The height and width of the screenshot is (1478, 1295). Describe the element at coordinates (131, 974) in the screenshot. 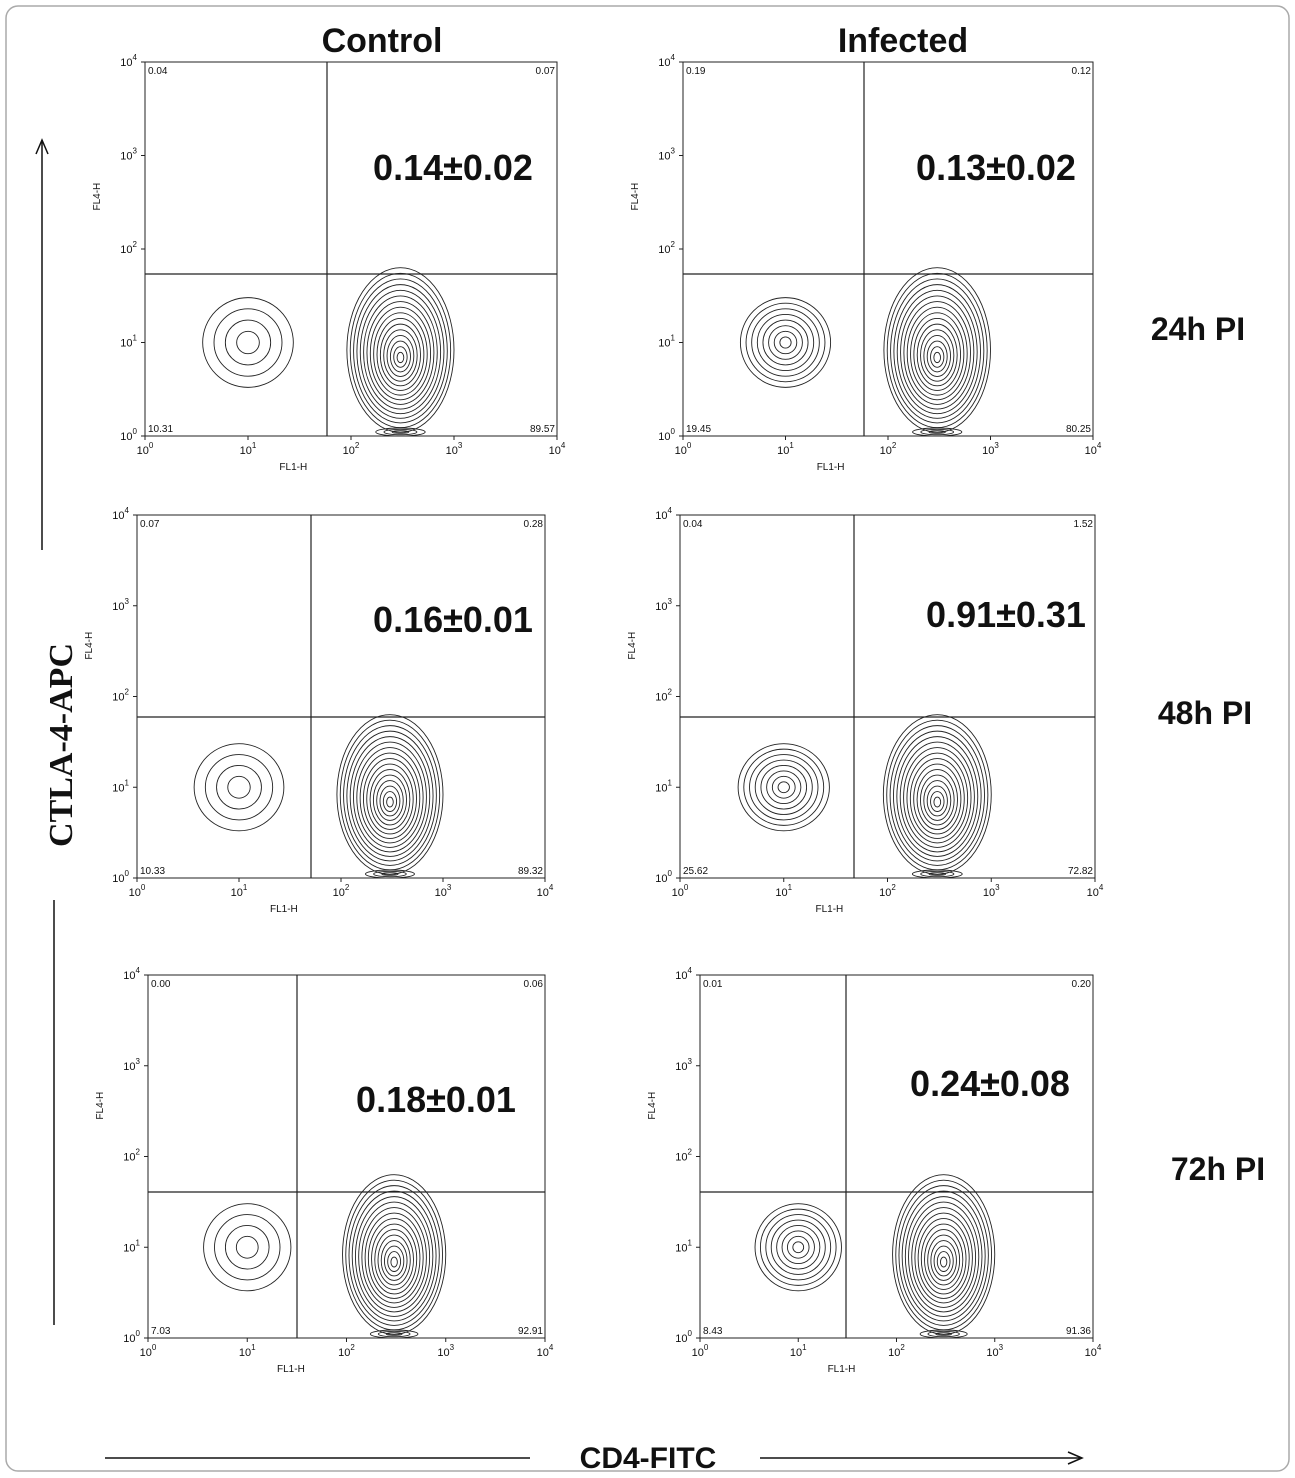

I see `y-tick-label: 10⁴` at that location.